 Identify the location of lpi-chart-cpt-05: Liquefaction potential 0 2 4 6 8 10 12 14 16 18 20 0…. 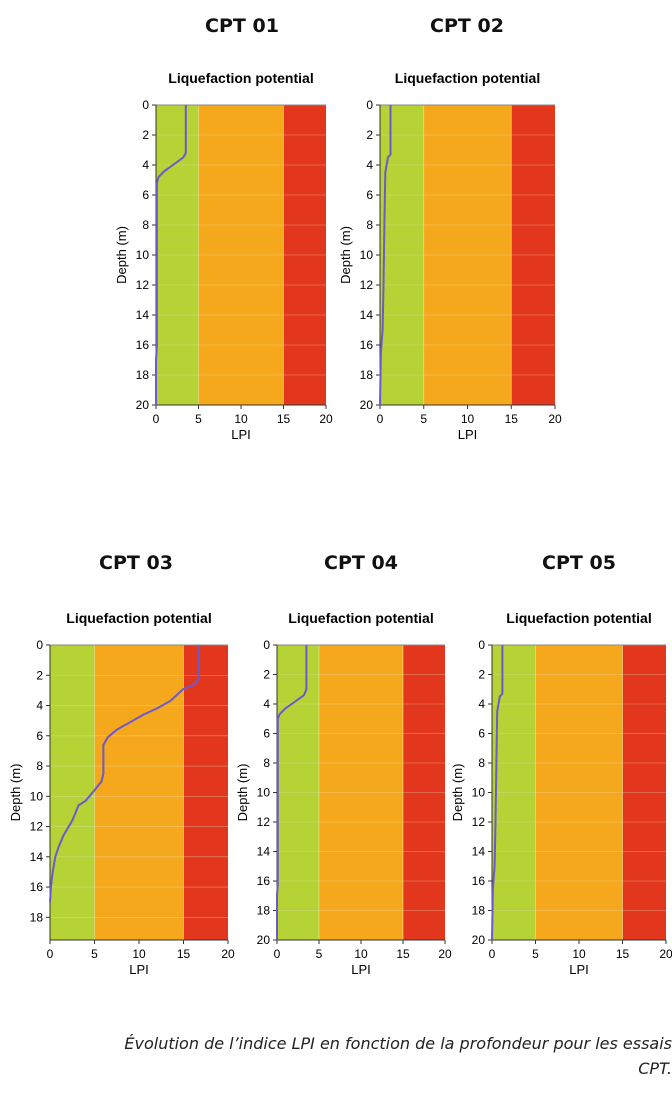
(561, 807).